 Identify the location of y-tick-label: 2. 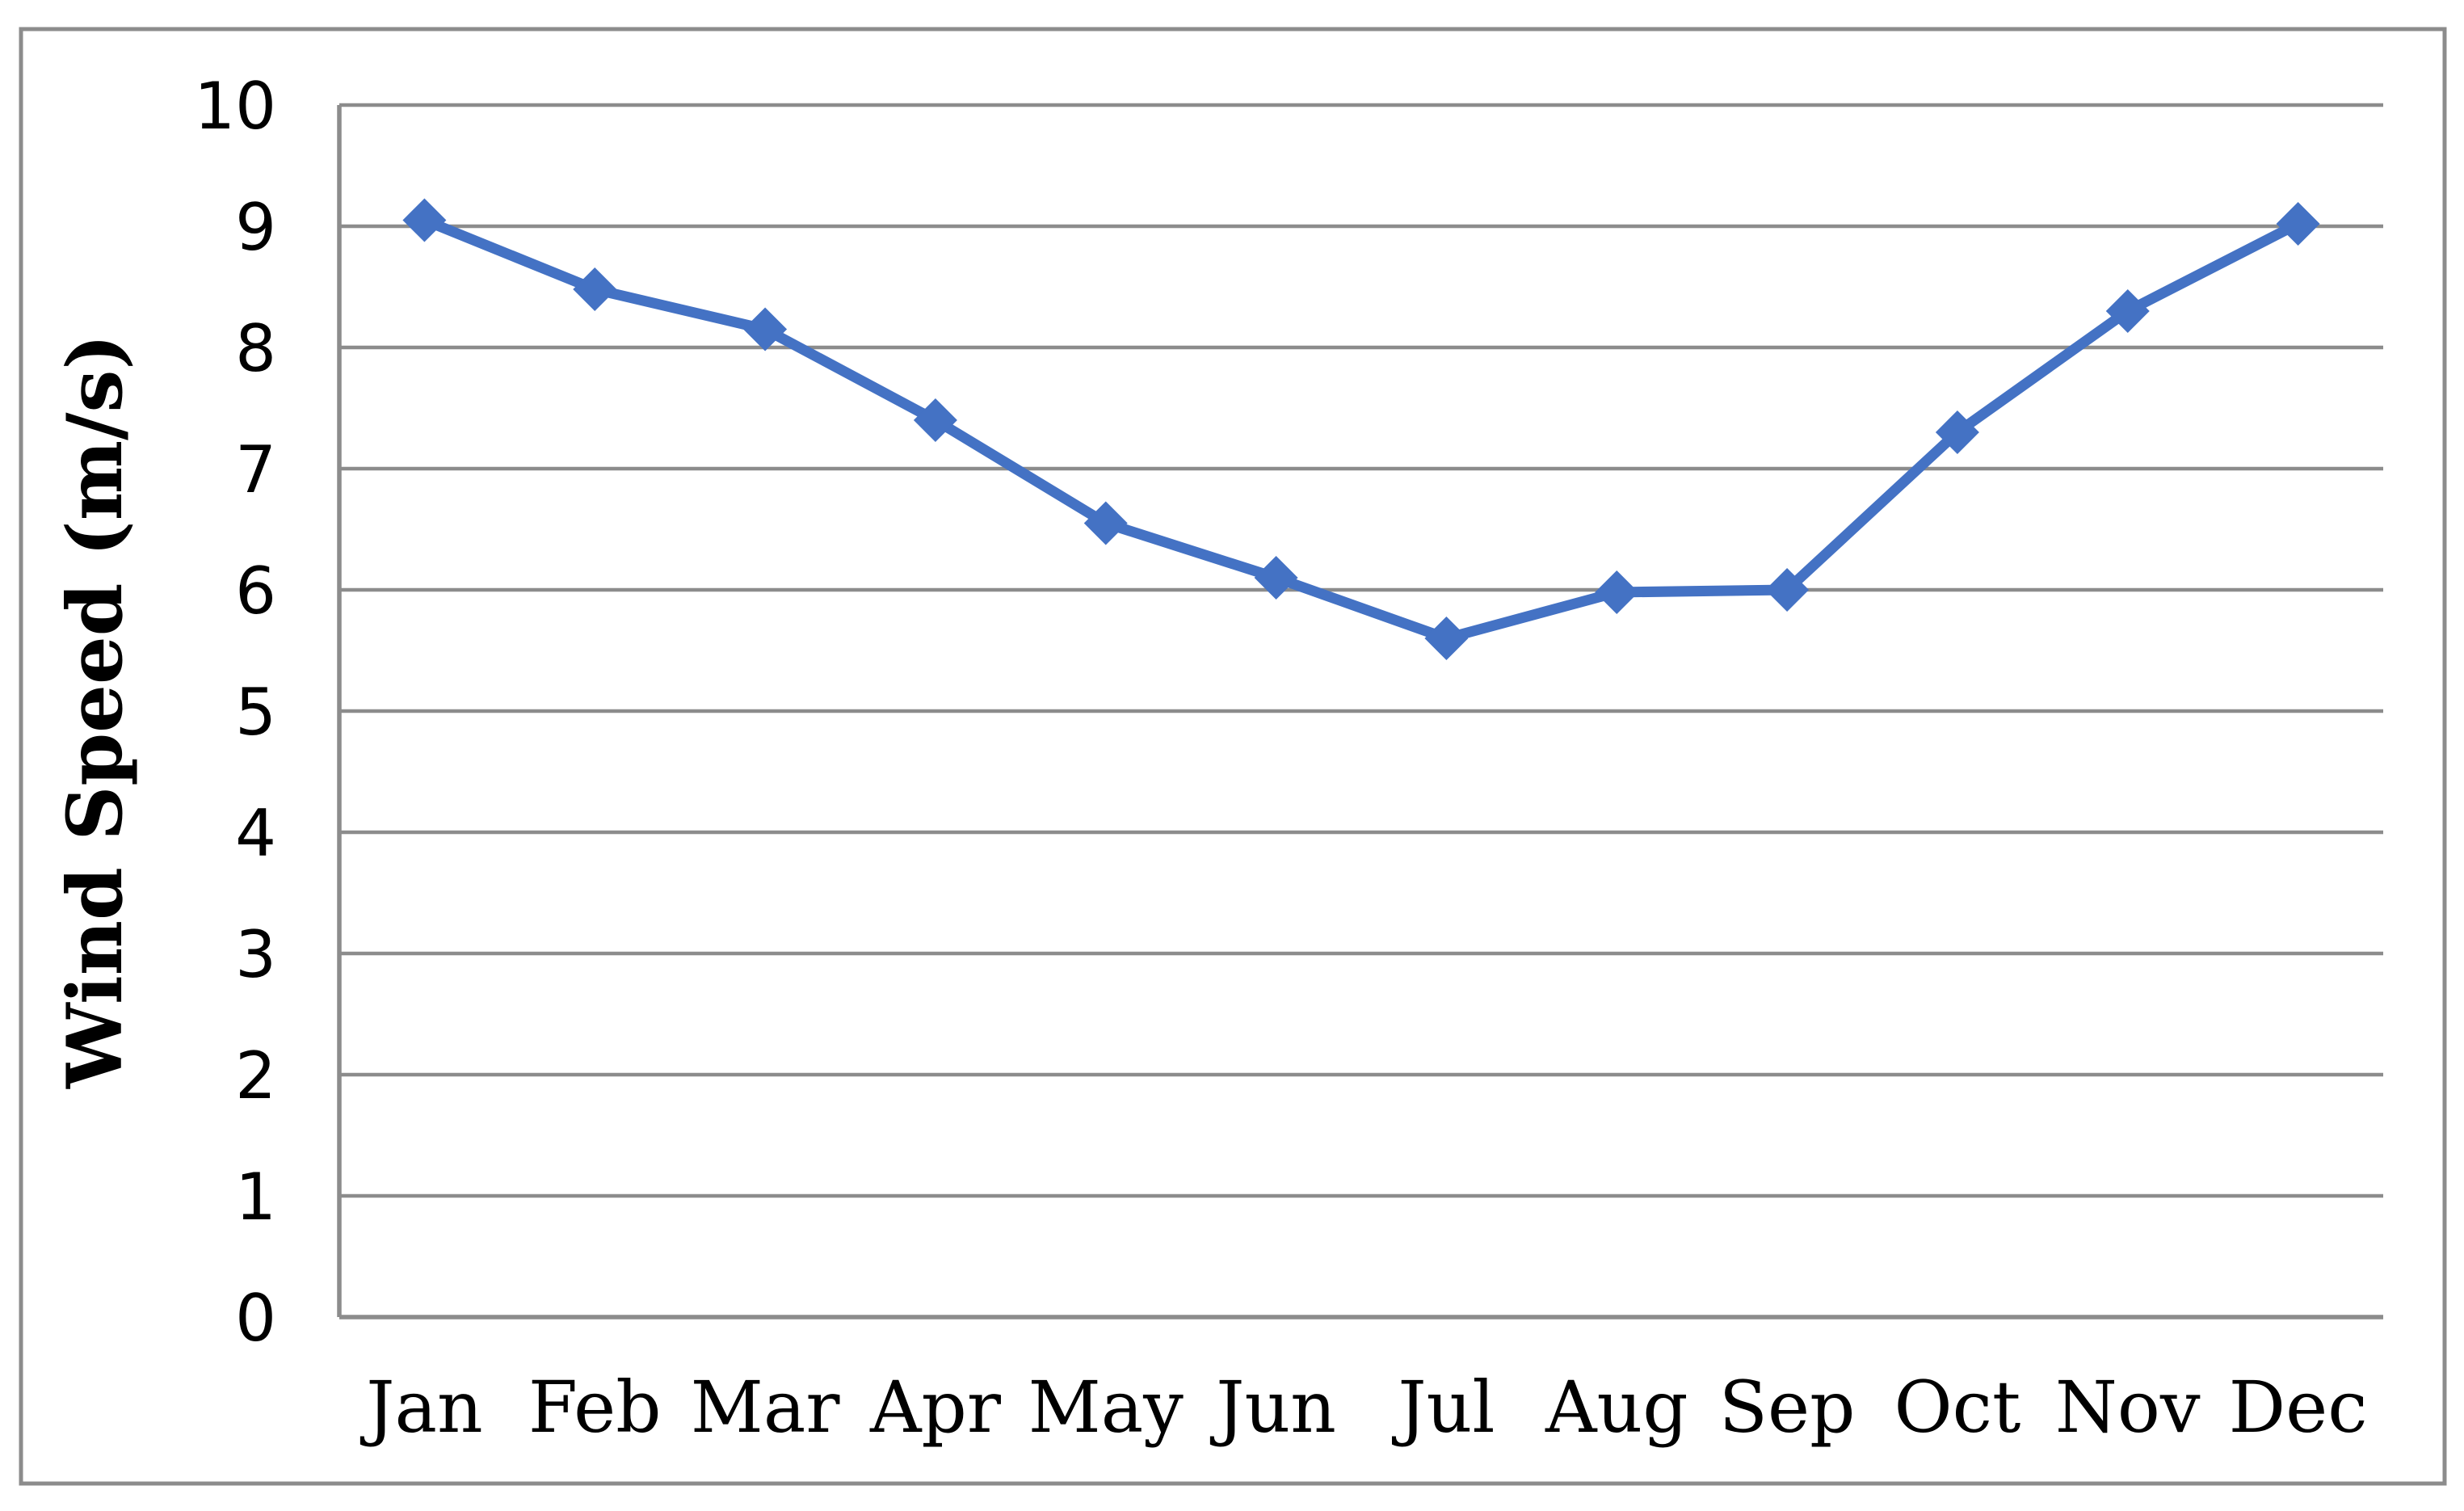
(256, 1075).